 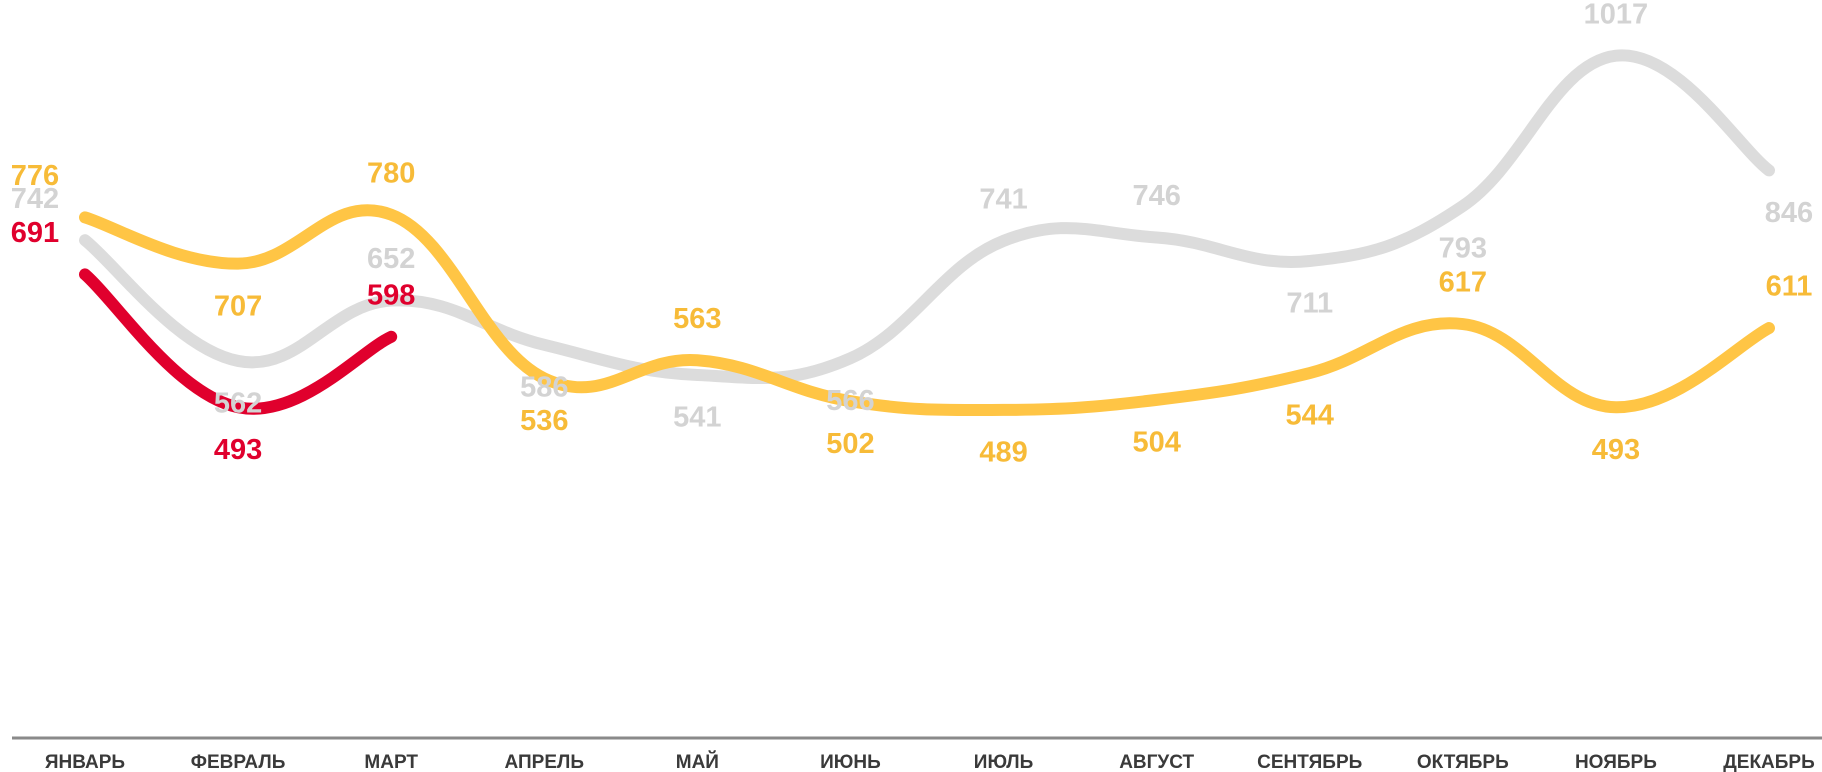 I want to click on data-label: 566, so click(x=850, y=401).